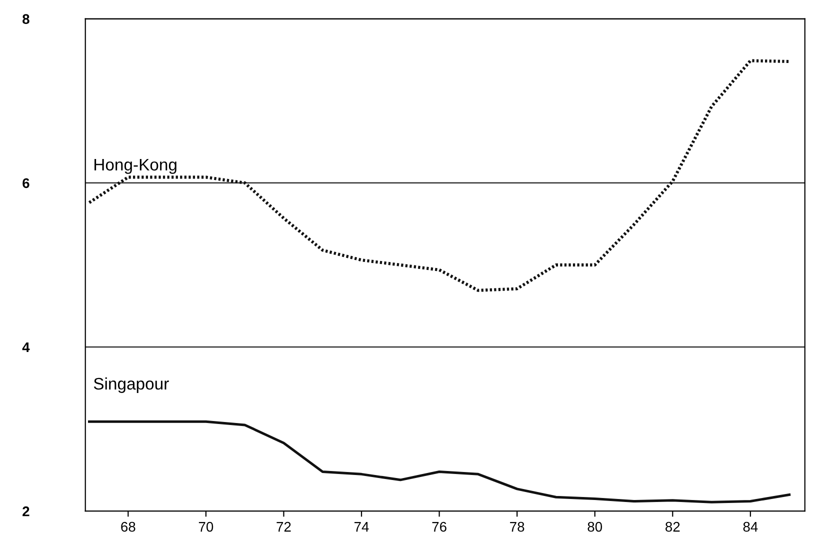 The width and height of the screenshot is (813, 538). I want to click on x-tick-label: 84, so click(750, 527).